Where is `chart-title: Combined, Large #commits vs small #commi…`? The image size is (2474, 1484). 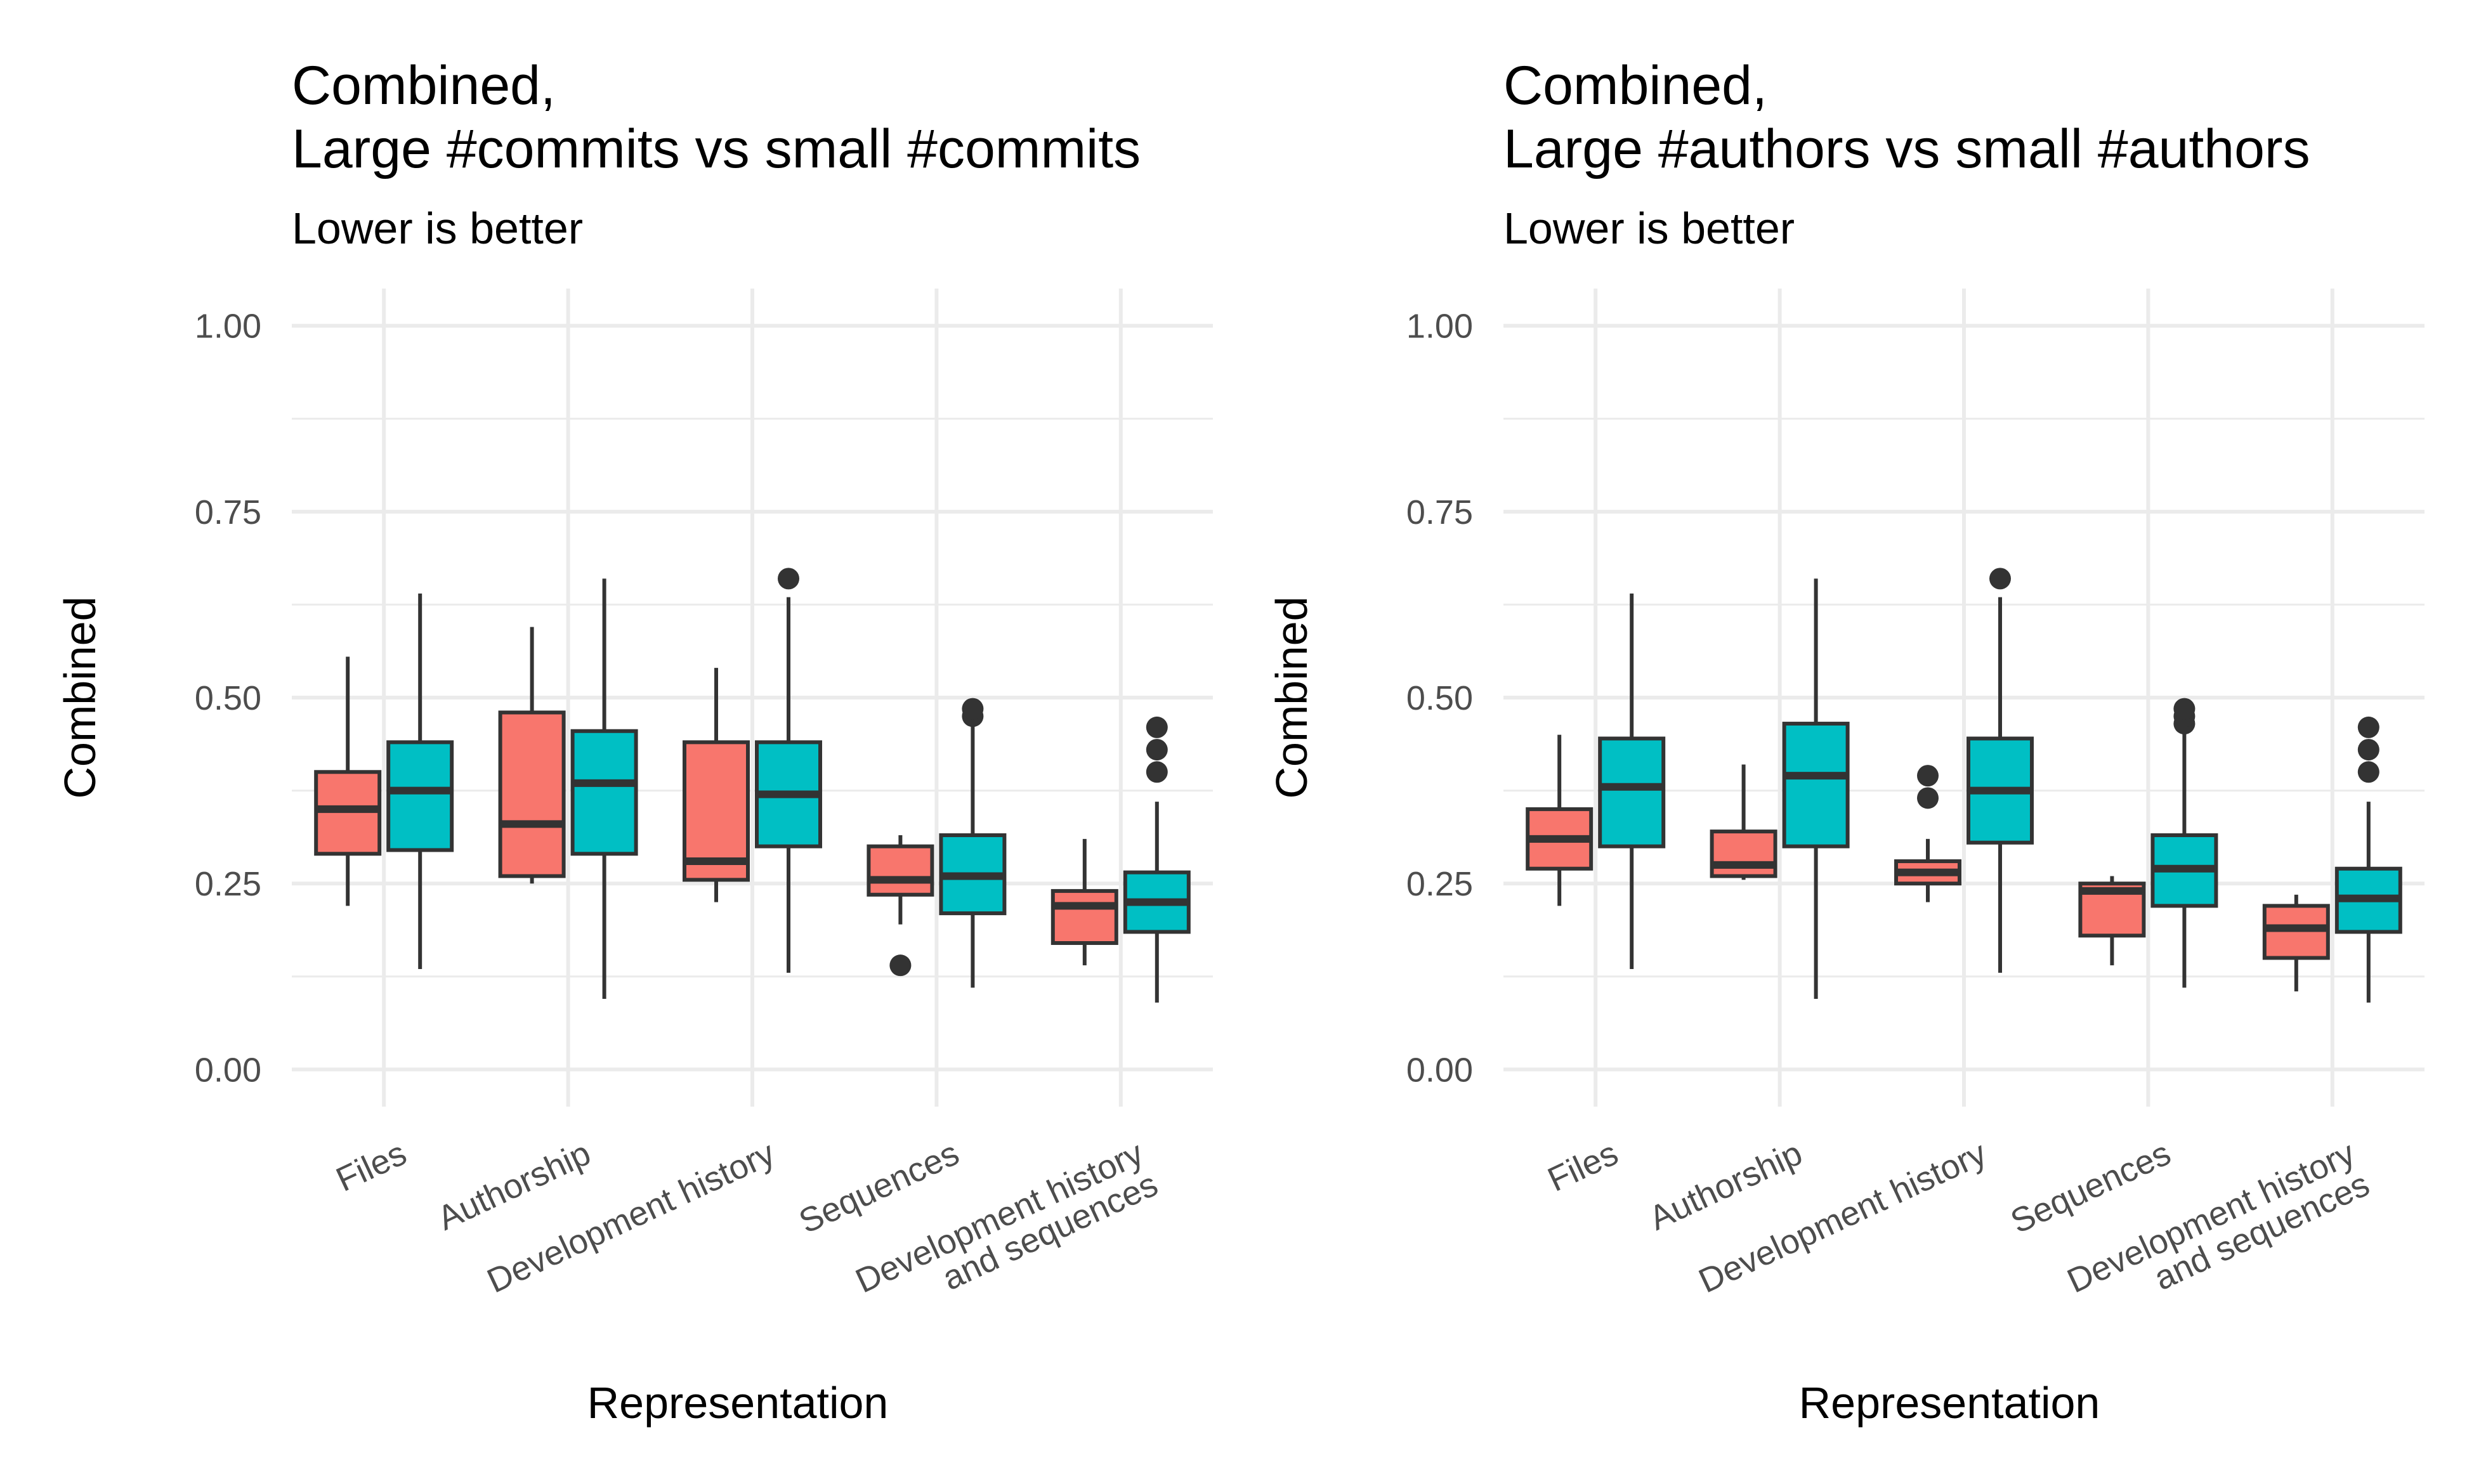 chart-title: Combined, Large #commits vs small #commi… is located at coordinates (716, 117).